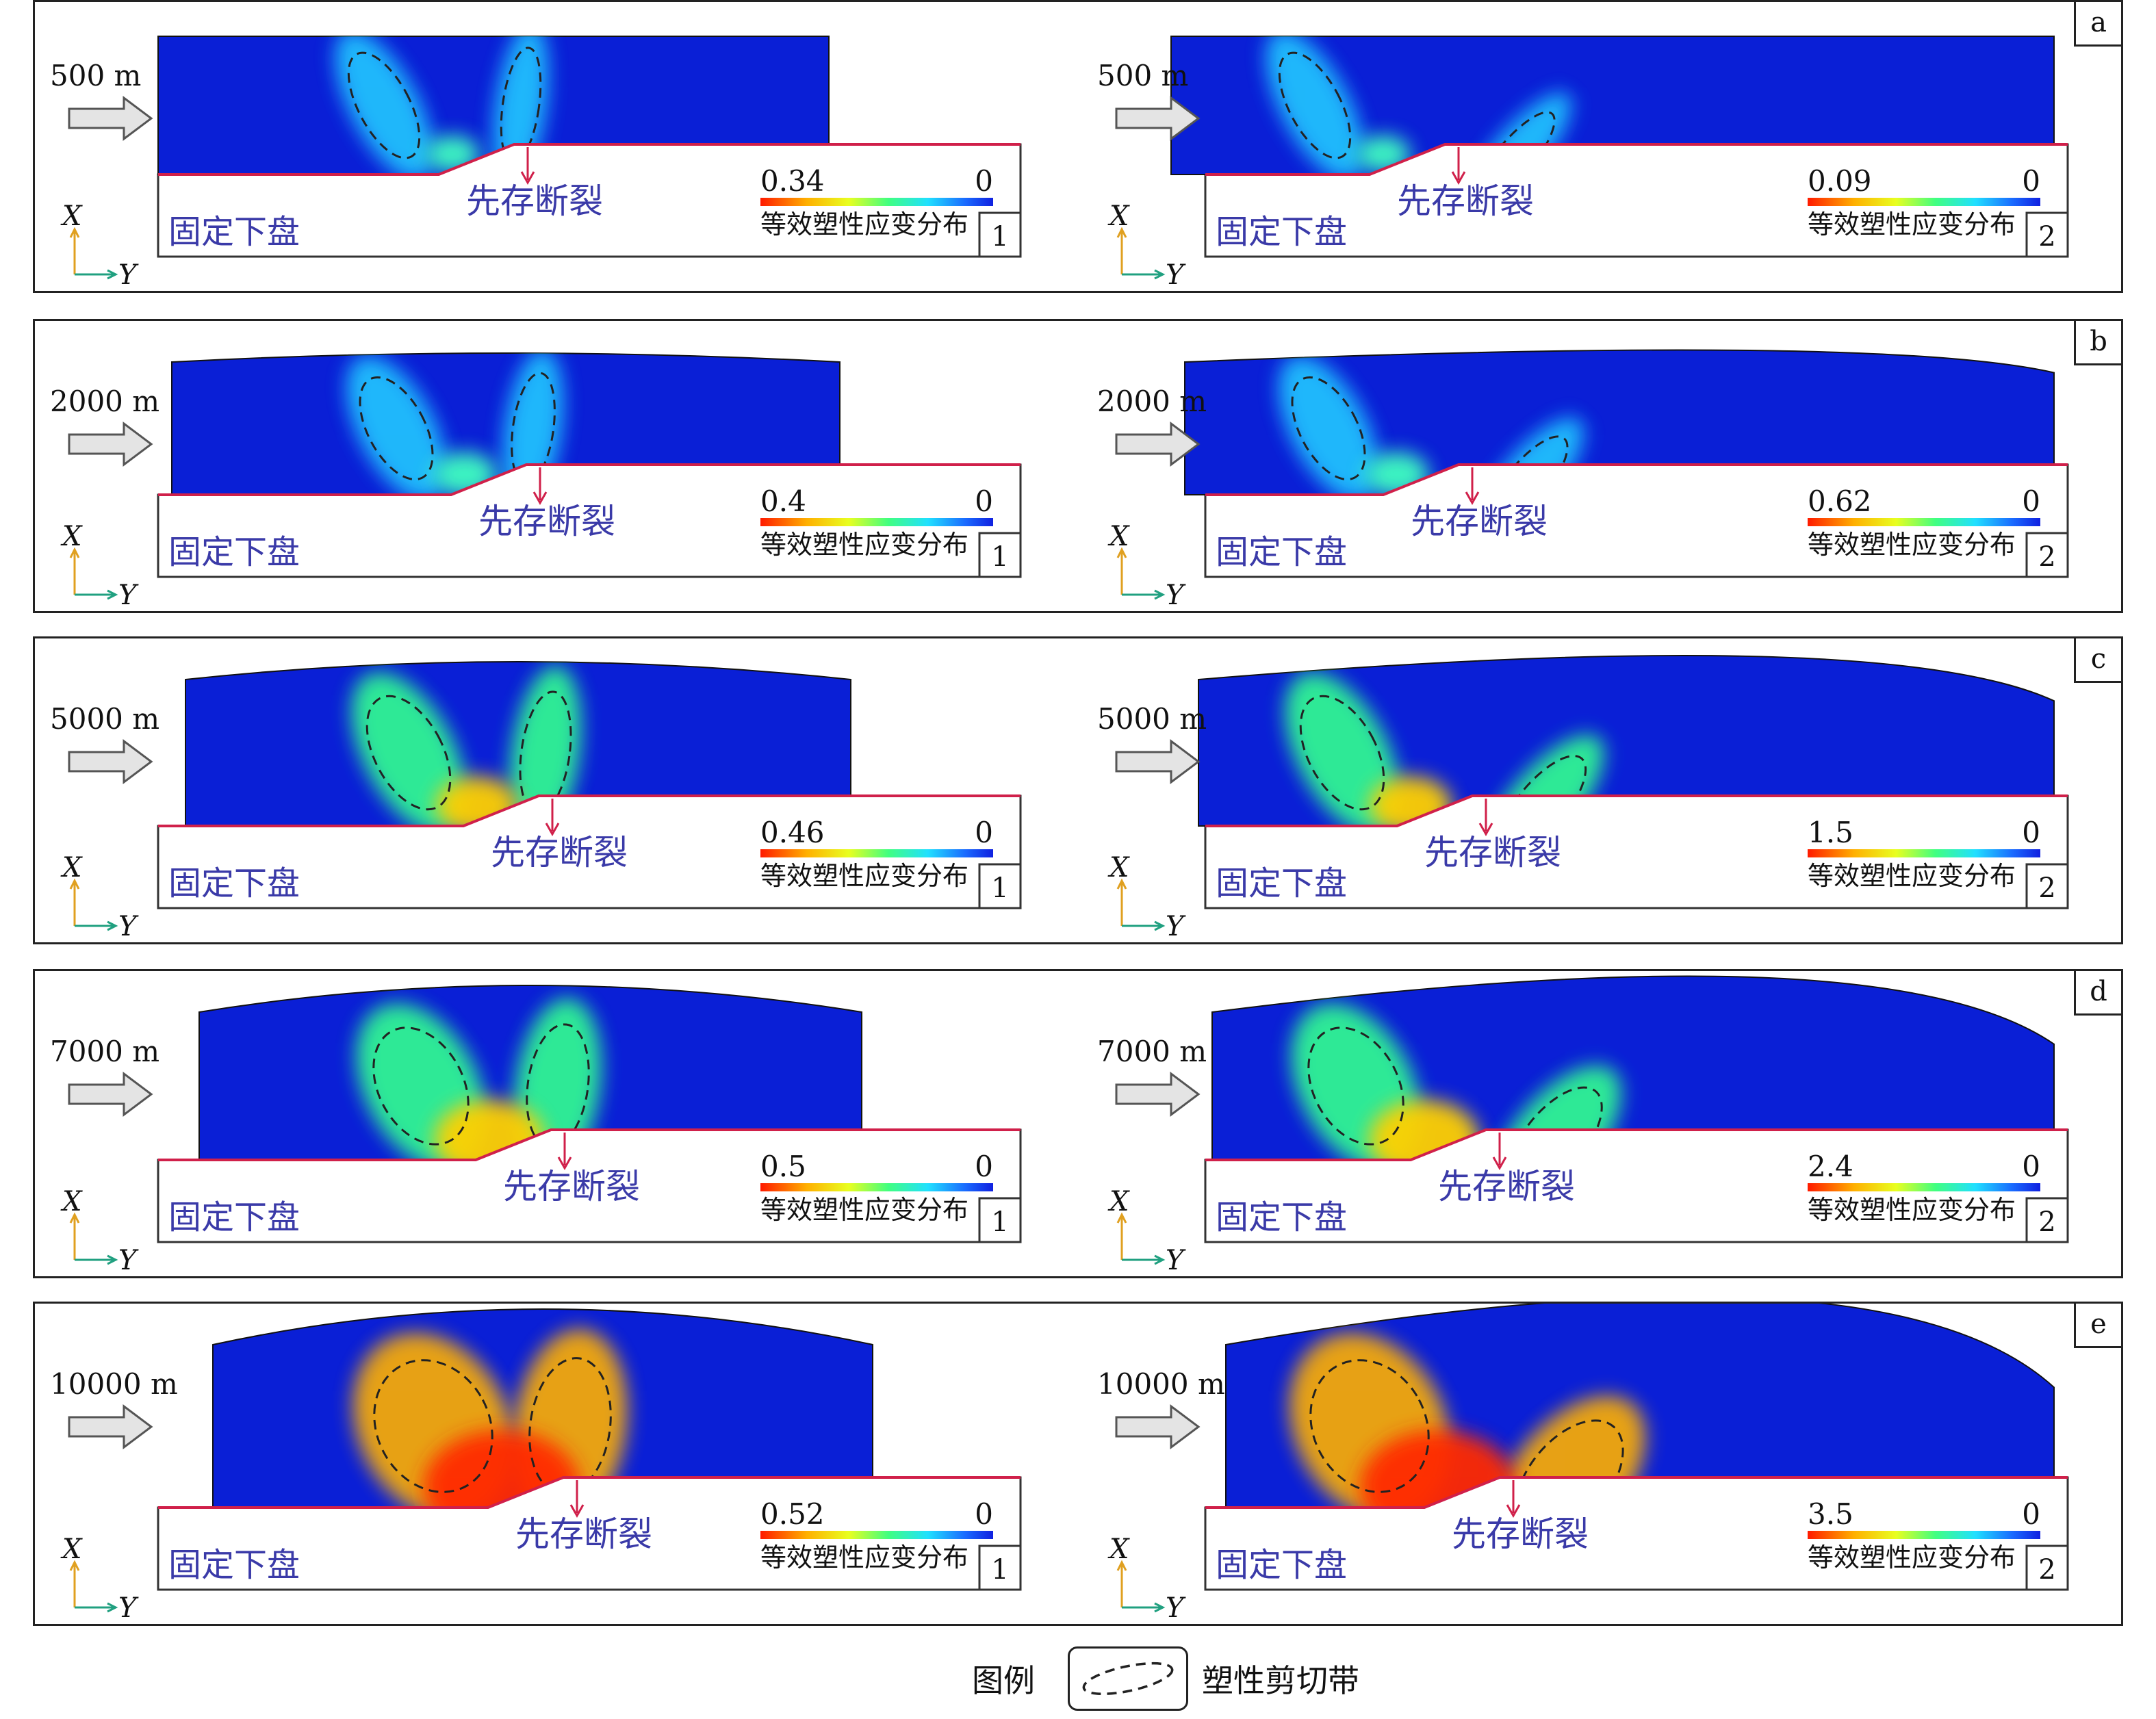 Image resolution: width=2156 pixels, height=1719 pixels. Describe the element at coordinates (783, 1166) in the screenshot. I see `colorbar-max-label: 0.5` at that location.